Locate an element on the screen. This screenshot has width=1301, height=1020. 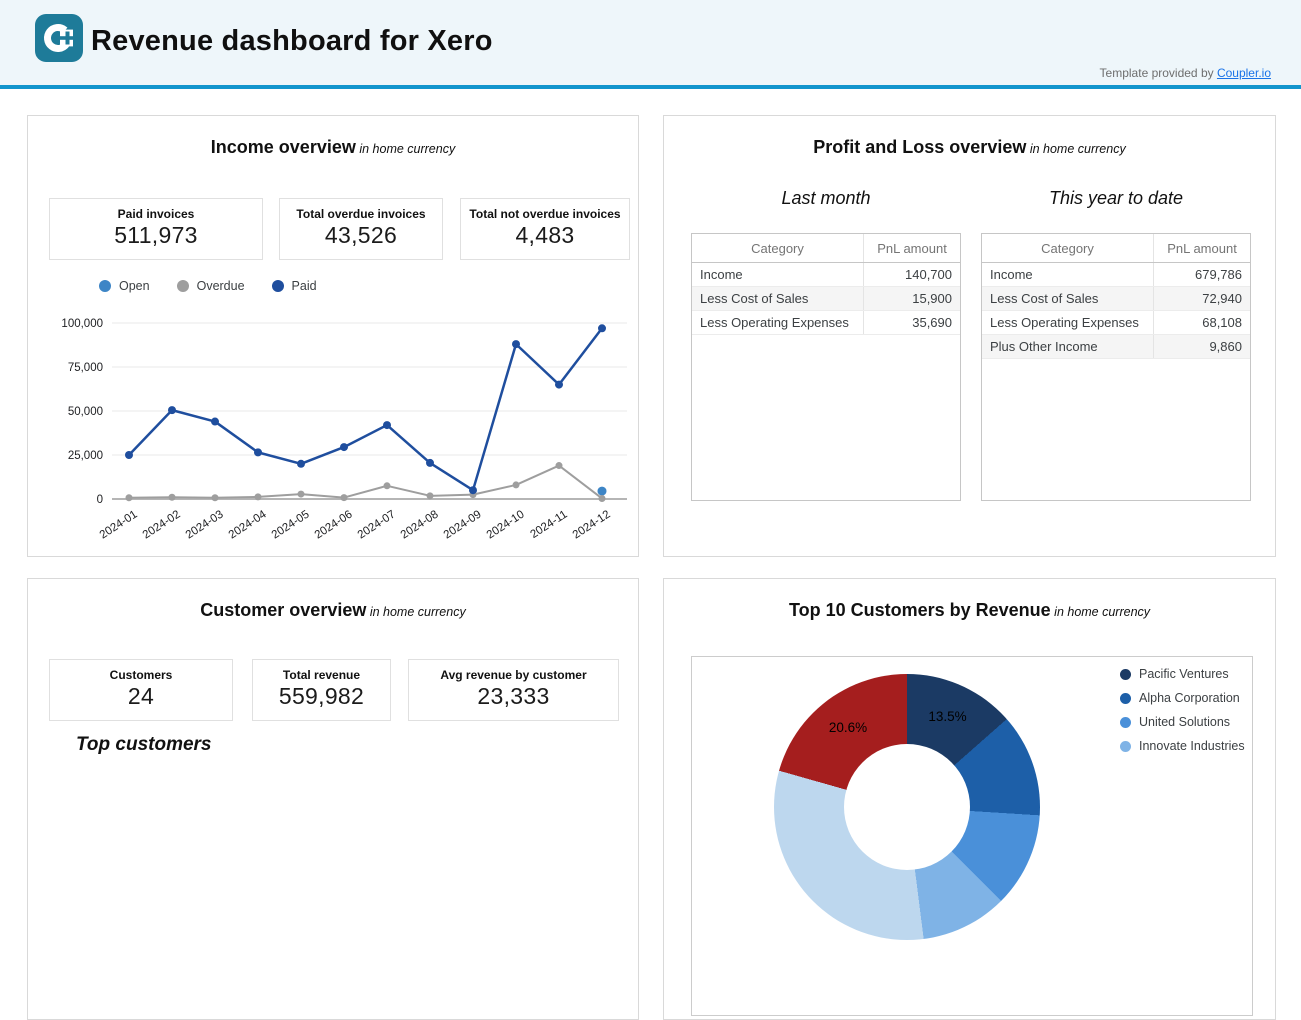
cell-amount: 140,700 is located at coordinates (928, 274).